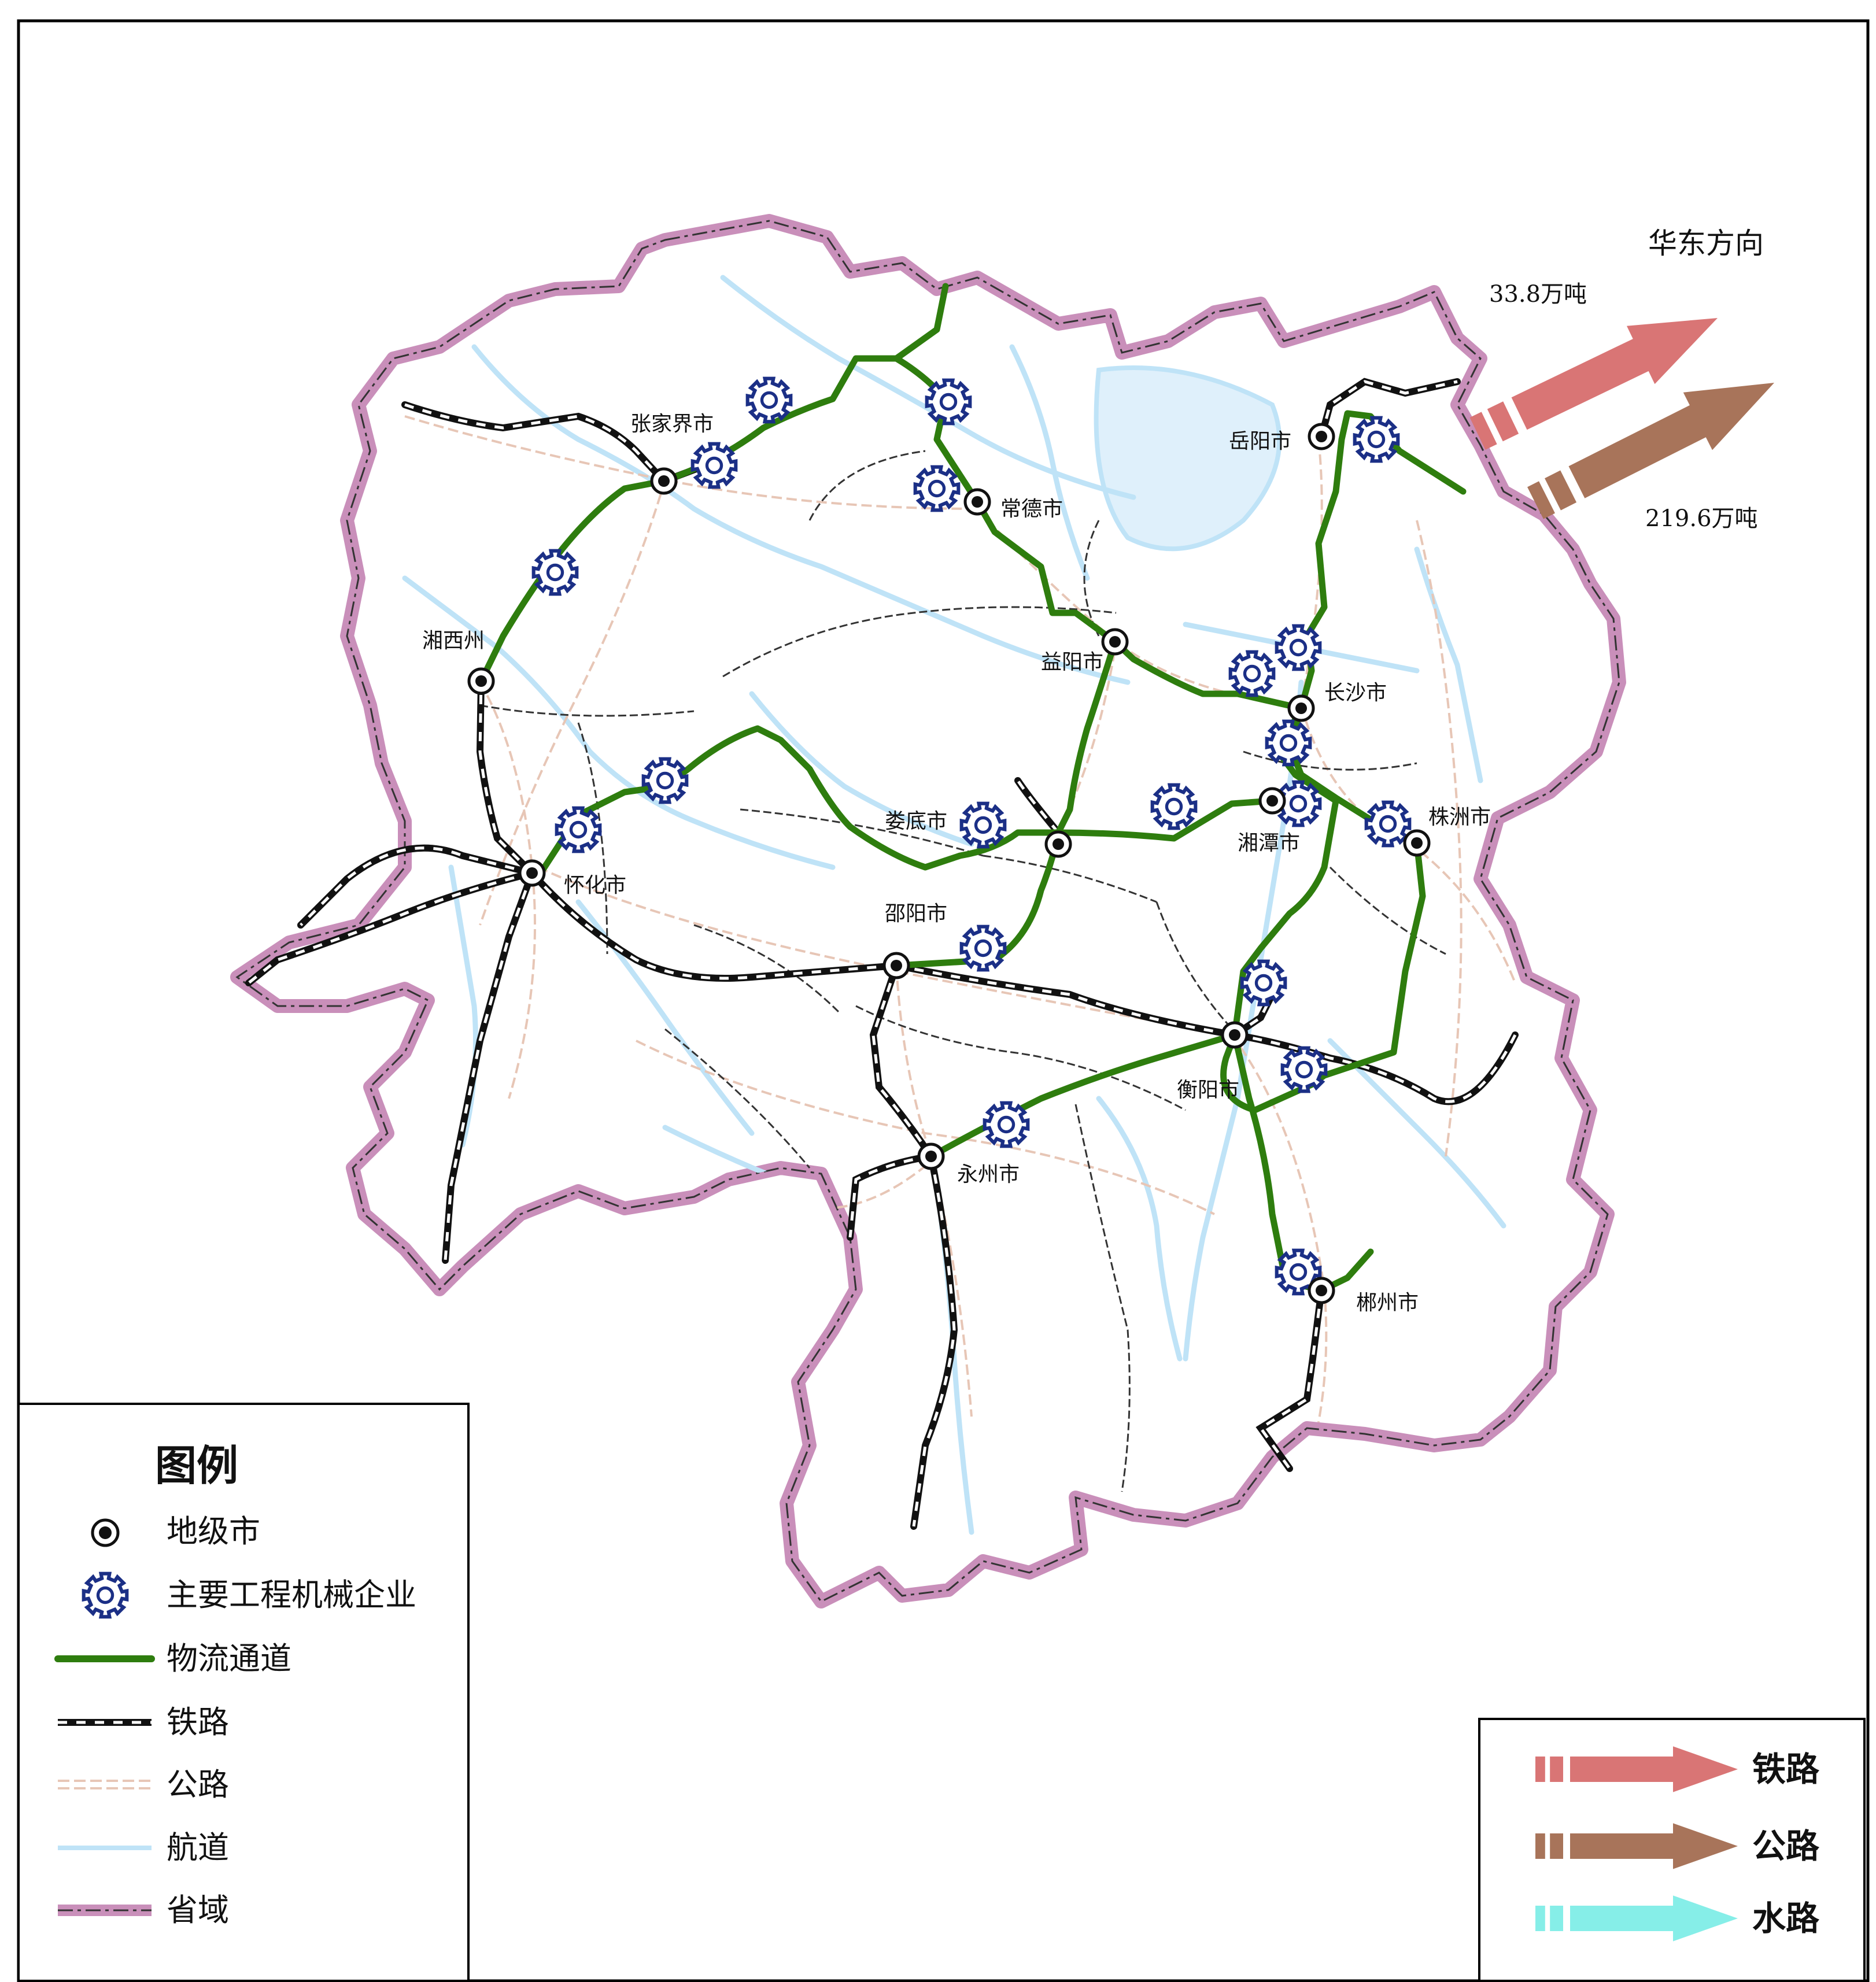 This screenshot has height=1982, width=1876. What do you see at coordinates (1636, 1846) in the screenshot?
I see `road-arrow-icon` at bounding box center [1636, 1846].